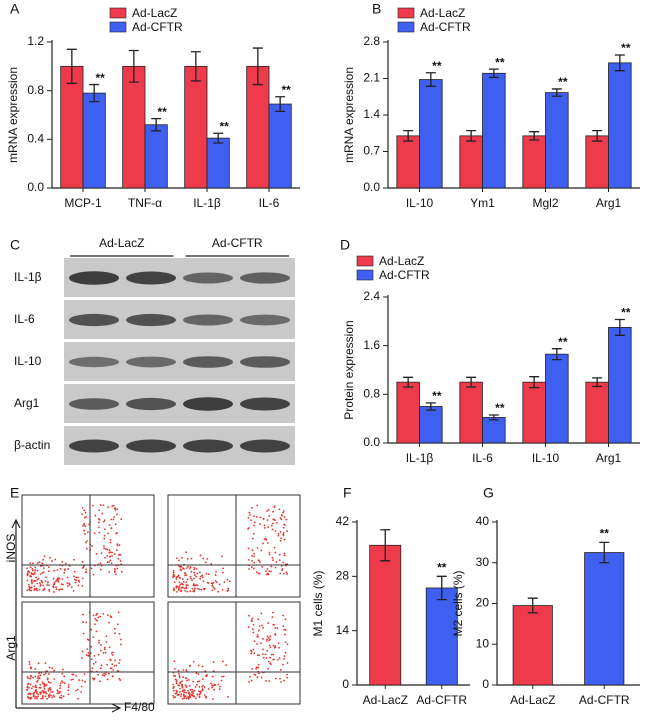 This screenshot has height=721, width=649. What do you see at coordinates (234, 653) in the screenshot?
I see `flow-frame` at bounding box center [234, 653].